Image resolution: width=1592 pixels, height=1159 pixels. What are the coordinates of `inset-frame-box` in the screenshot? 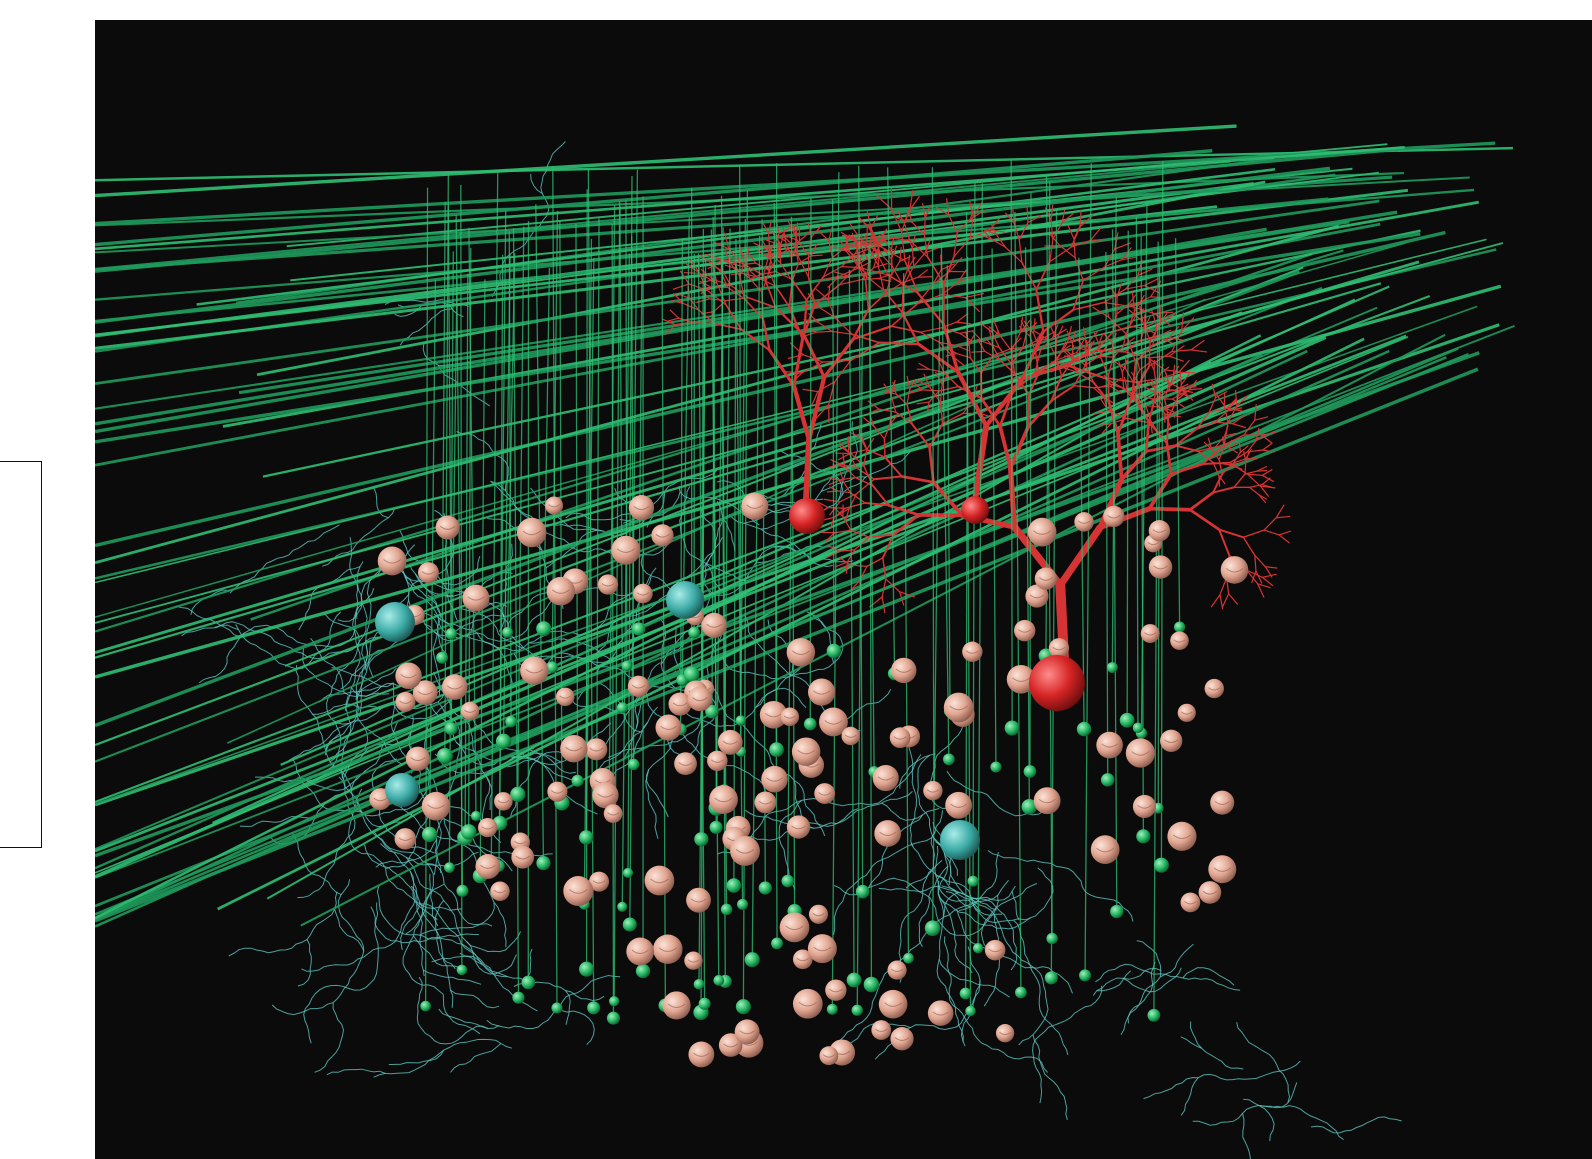 It's located at (21, 654).